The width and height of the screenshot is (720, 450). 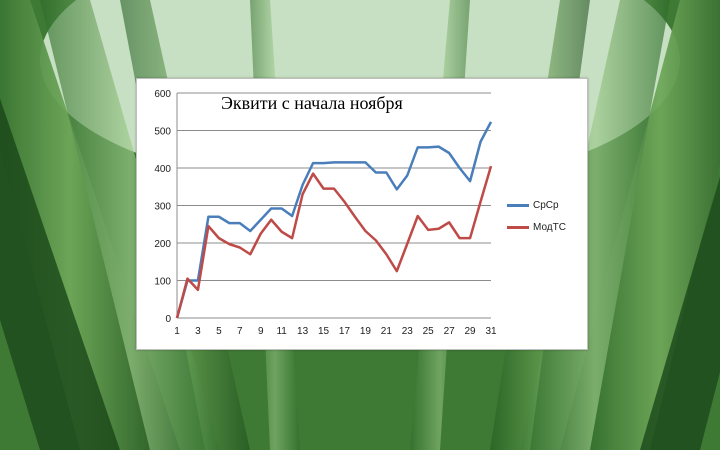 I want to click on legend-item-modts: МодТС, so click(x=536, y=227).